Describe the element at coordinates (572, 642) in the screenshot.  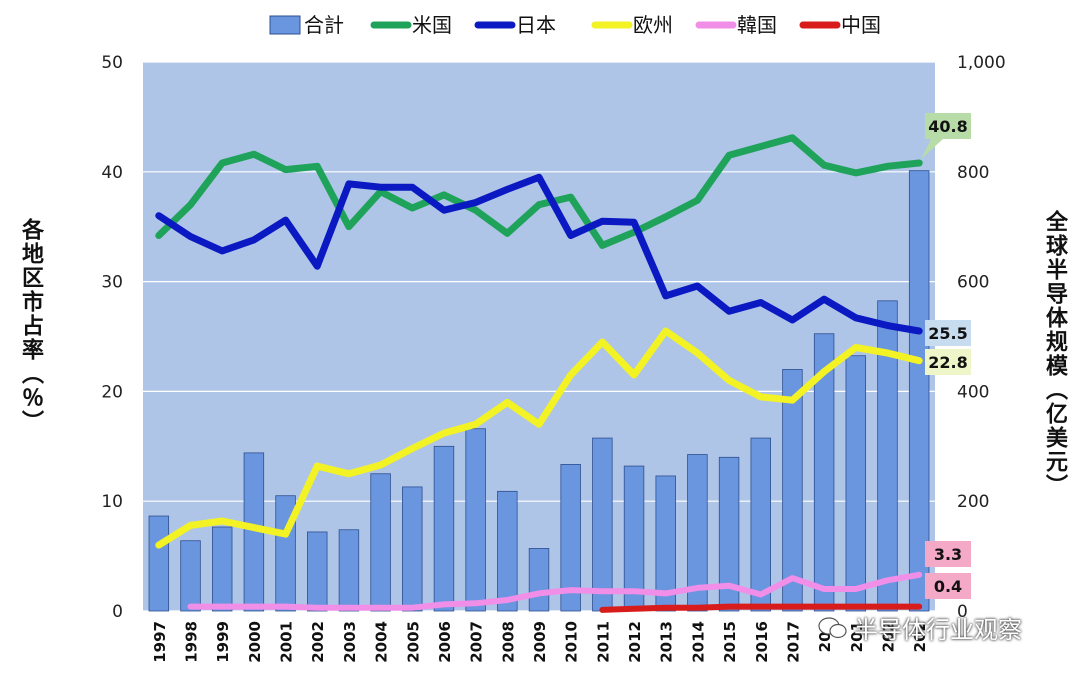
I see `x-tick: 2010` at that location.